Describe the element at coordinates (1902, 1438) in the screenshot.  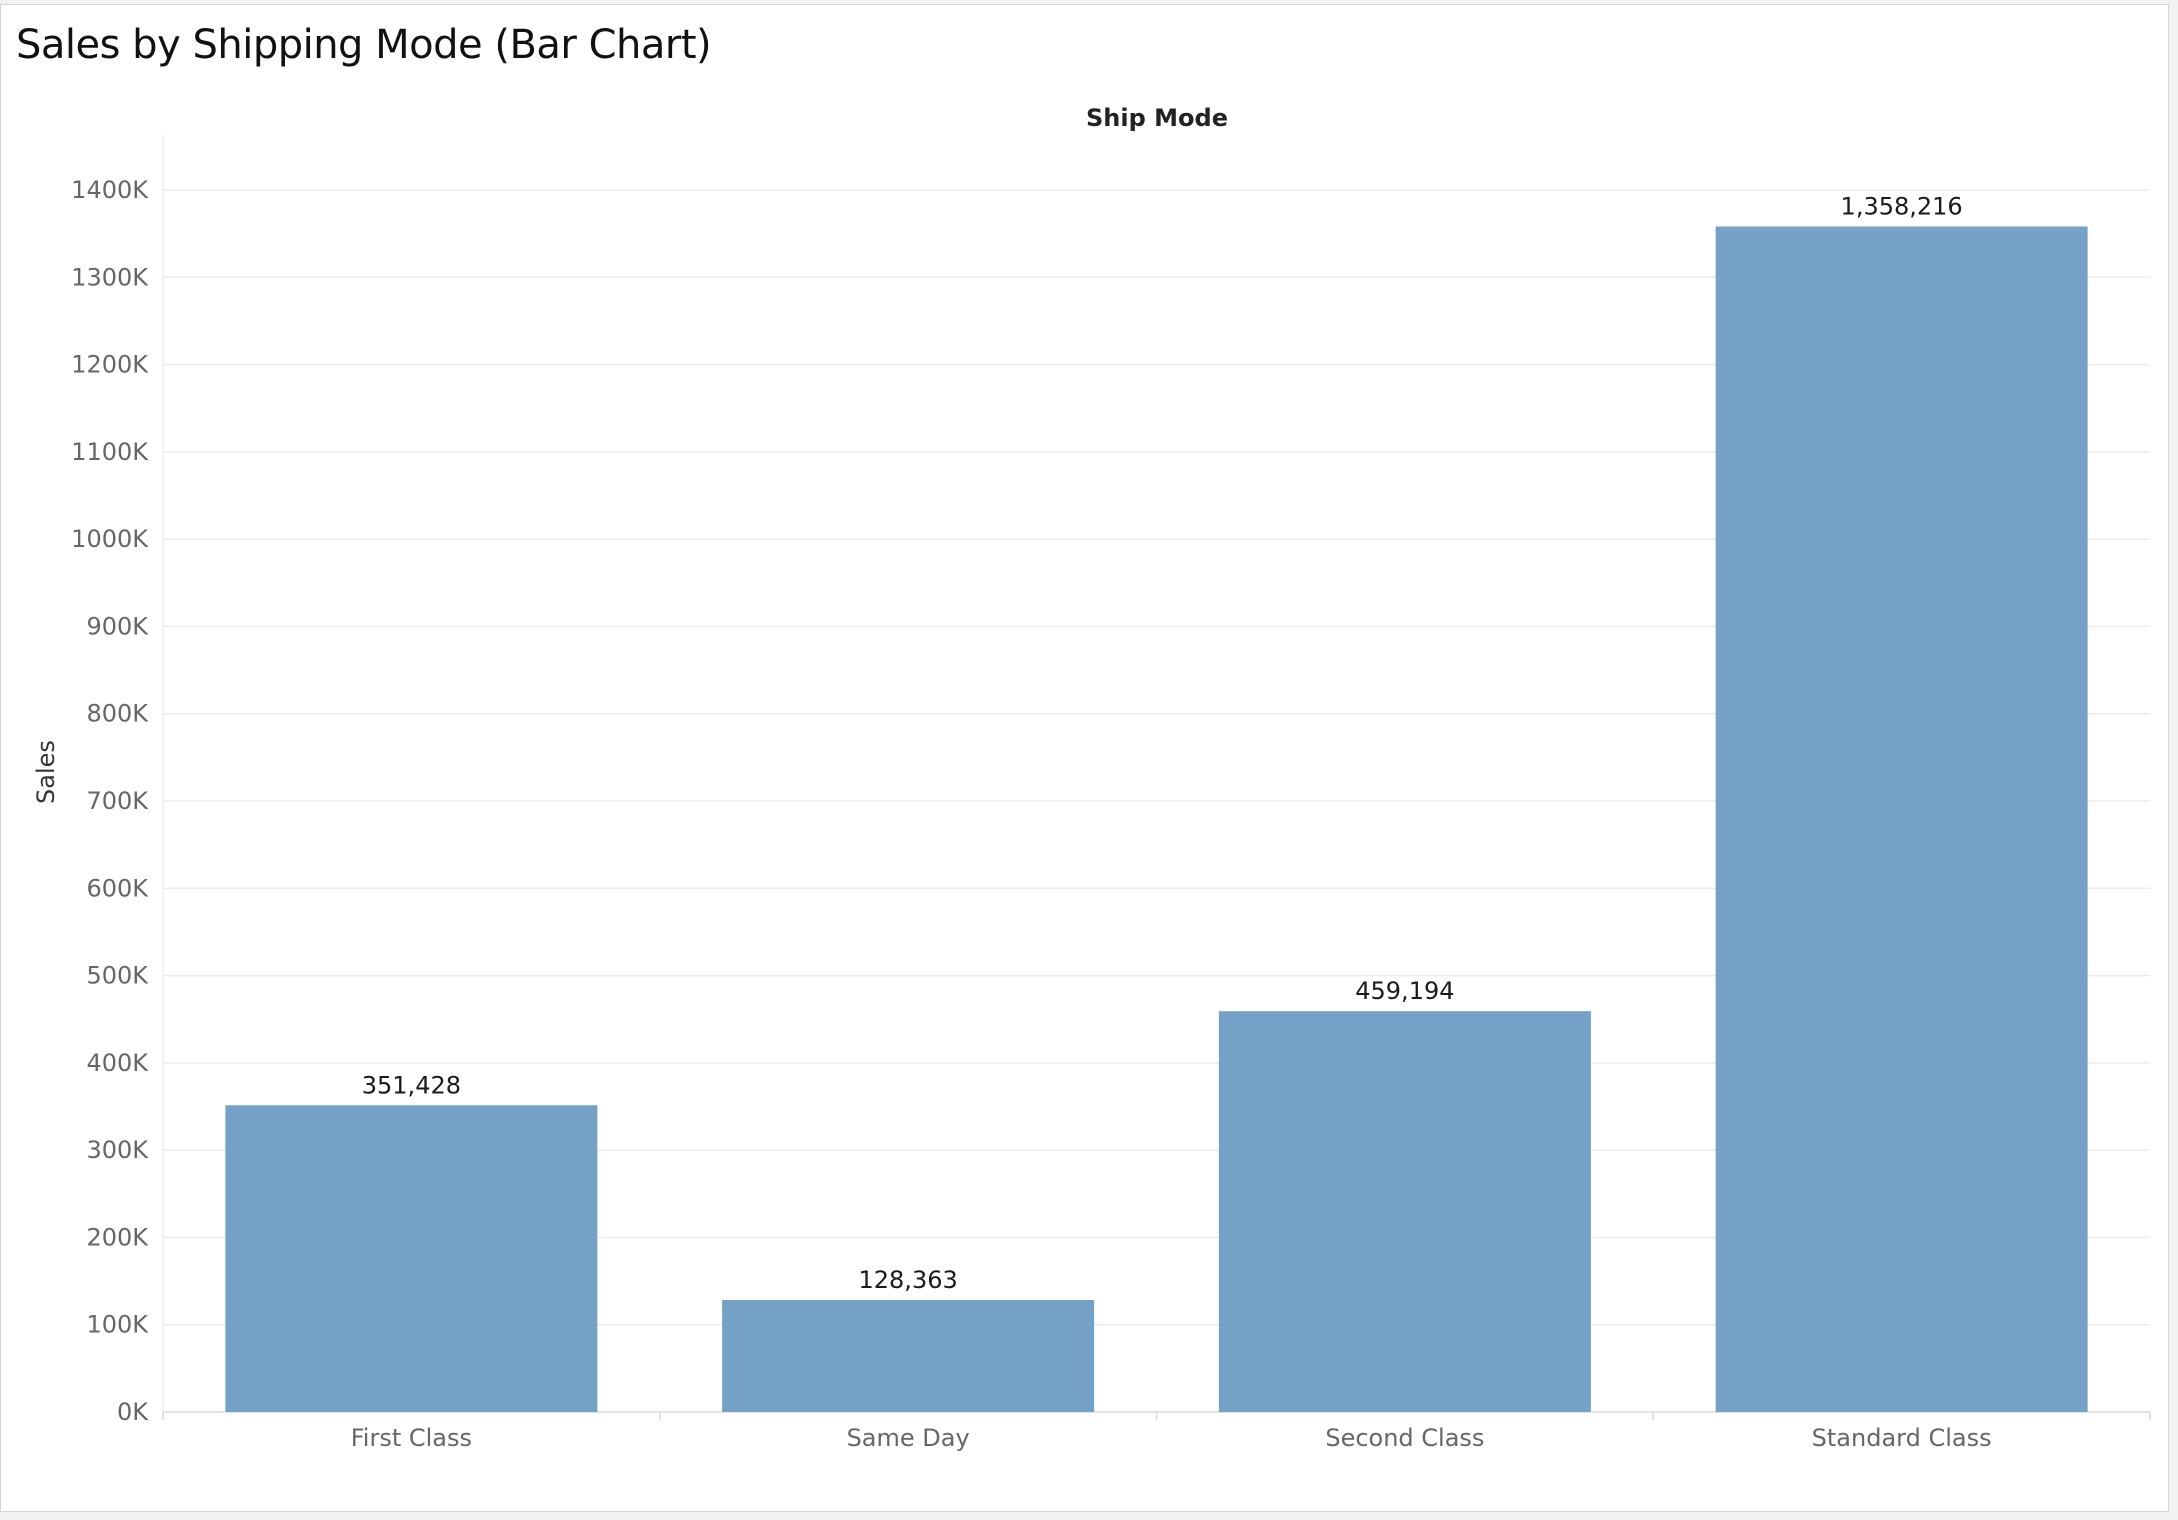
I see `x-tick-label: Standard Class` at that location.